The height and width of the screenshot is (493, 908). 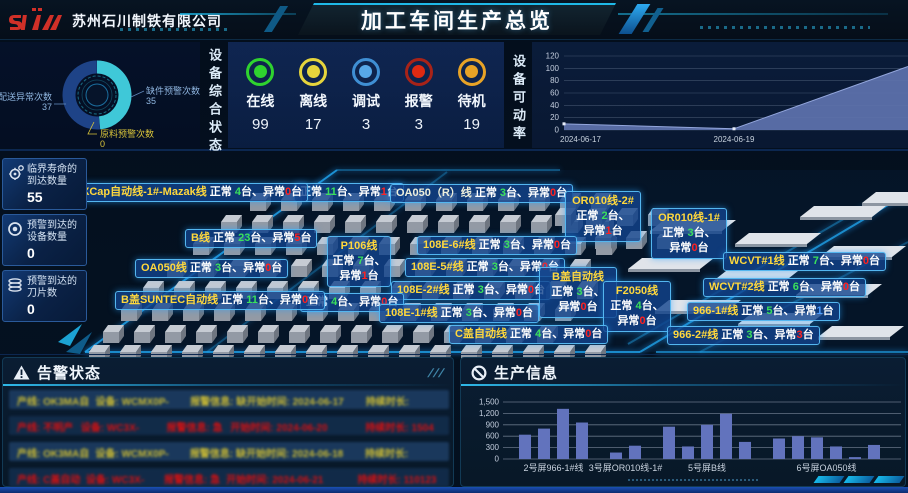 I want to click on line-status-chip: WCVT#1线 正常 7台、异常0台, so click(x=804, y=261).